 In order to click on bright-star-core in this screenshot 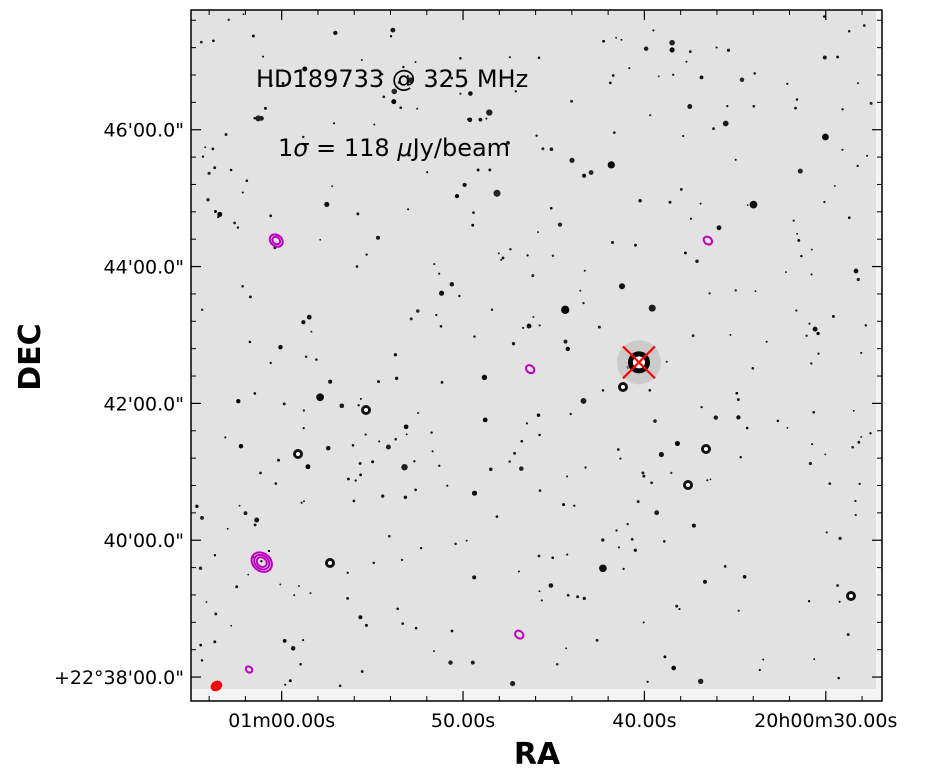, I will do `click(298, 454)`.